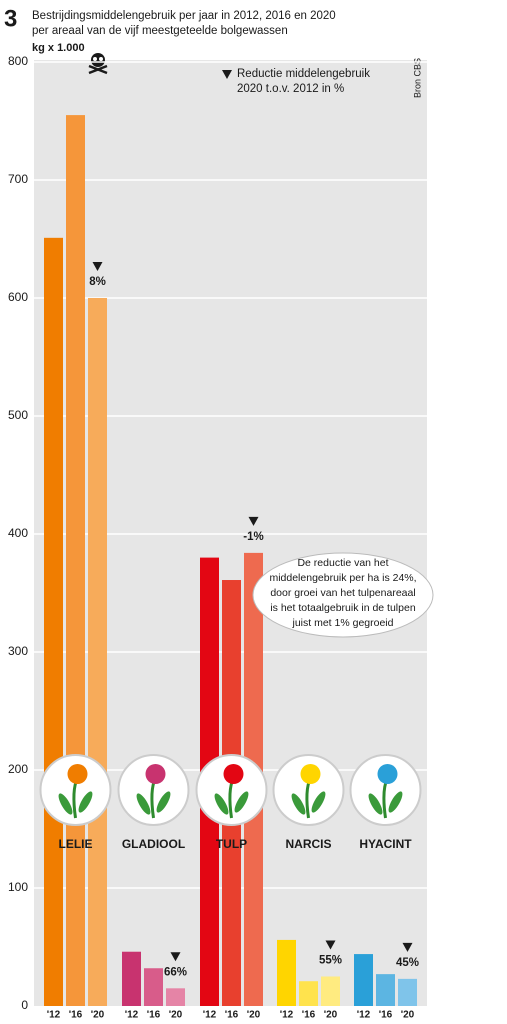 This screenshot has width=507, height=1024. What do you see at coordinates (18, 769) in the screenshot?
I see `y-tick-label: 200` at bounding box center [18, 769].